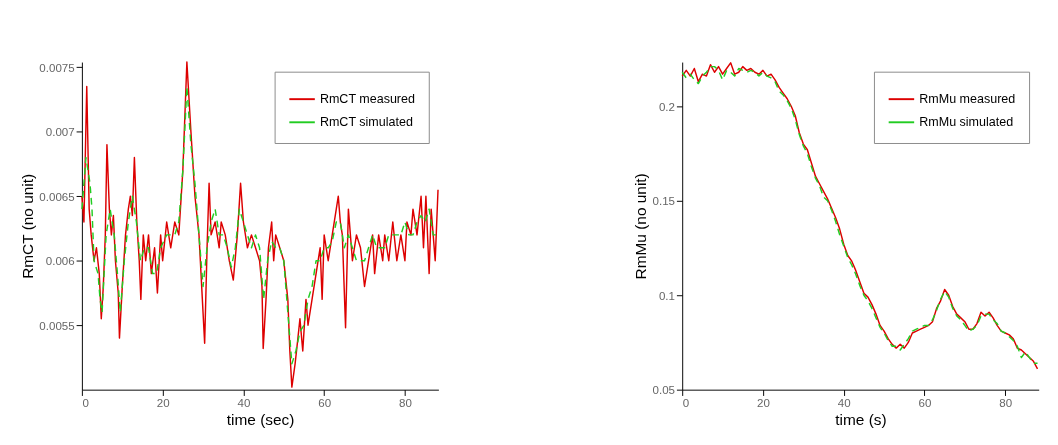  Describe the element at coordinates (57, 67) in the screenshot. I see `y-tick-label: 0.0075` at that location.